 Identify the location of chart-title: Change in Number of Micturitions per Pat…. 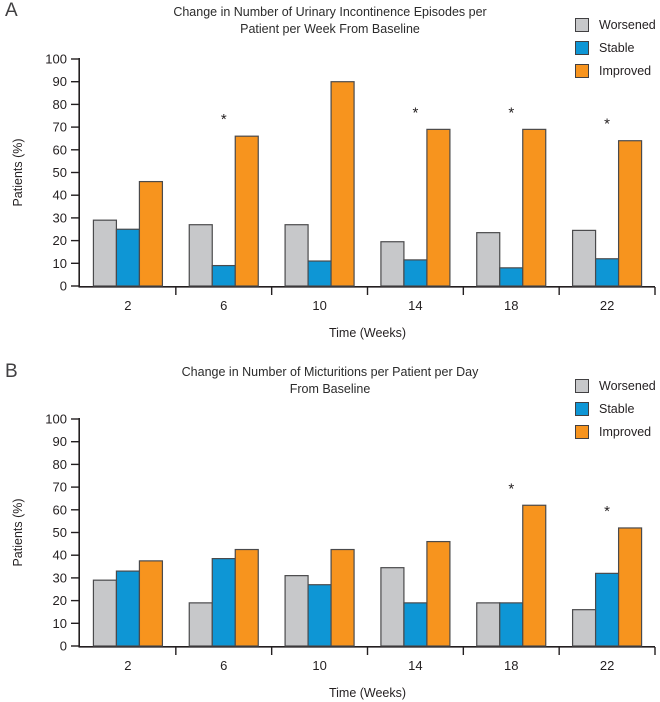
(330, 380).